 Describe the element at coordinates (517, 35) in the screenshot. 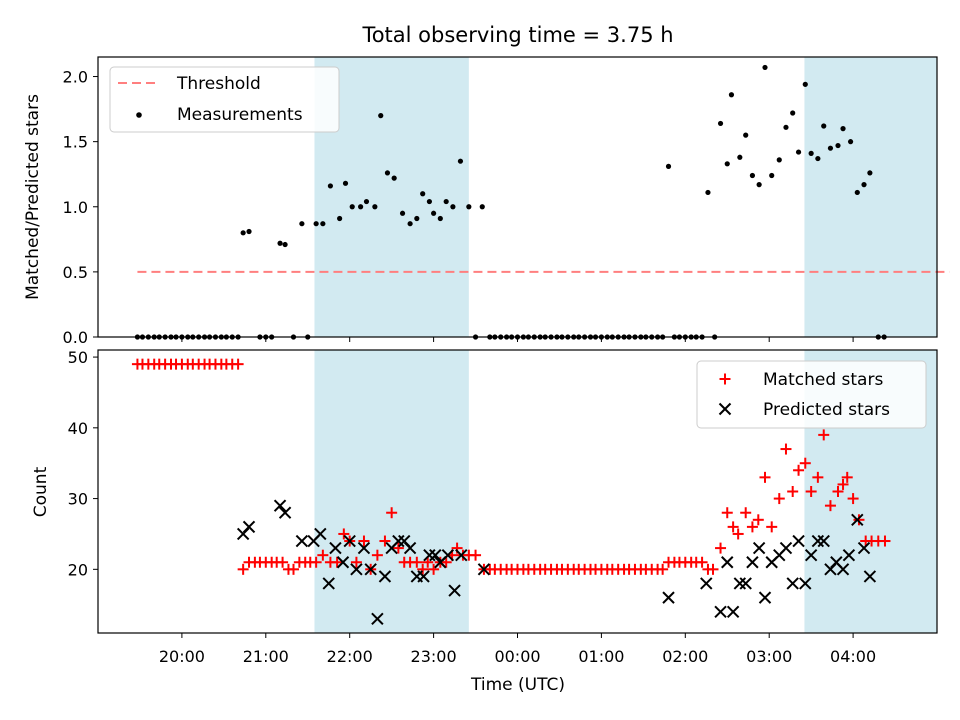

I see `chart-title: Total observing time = 3.75 h` at that location.